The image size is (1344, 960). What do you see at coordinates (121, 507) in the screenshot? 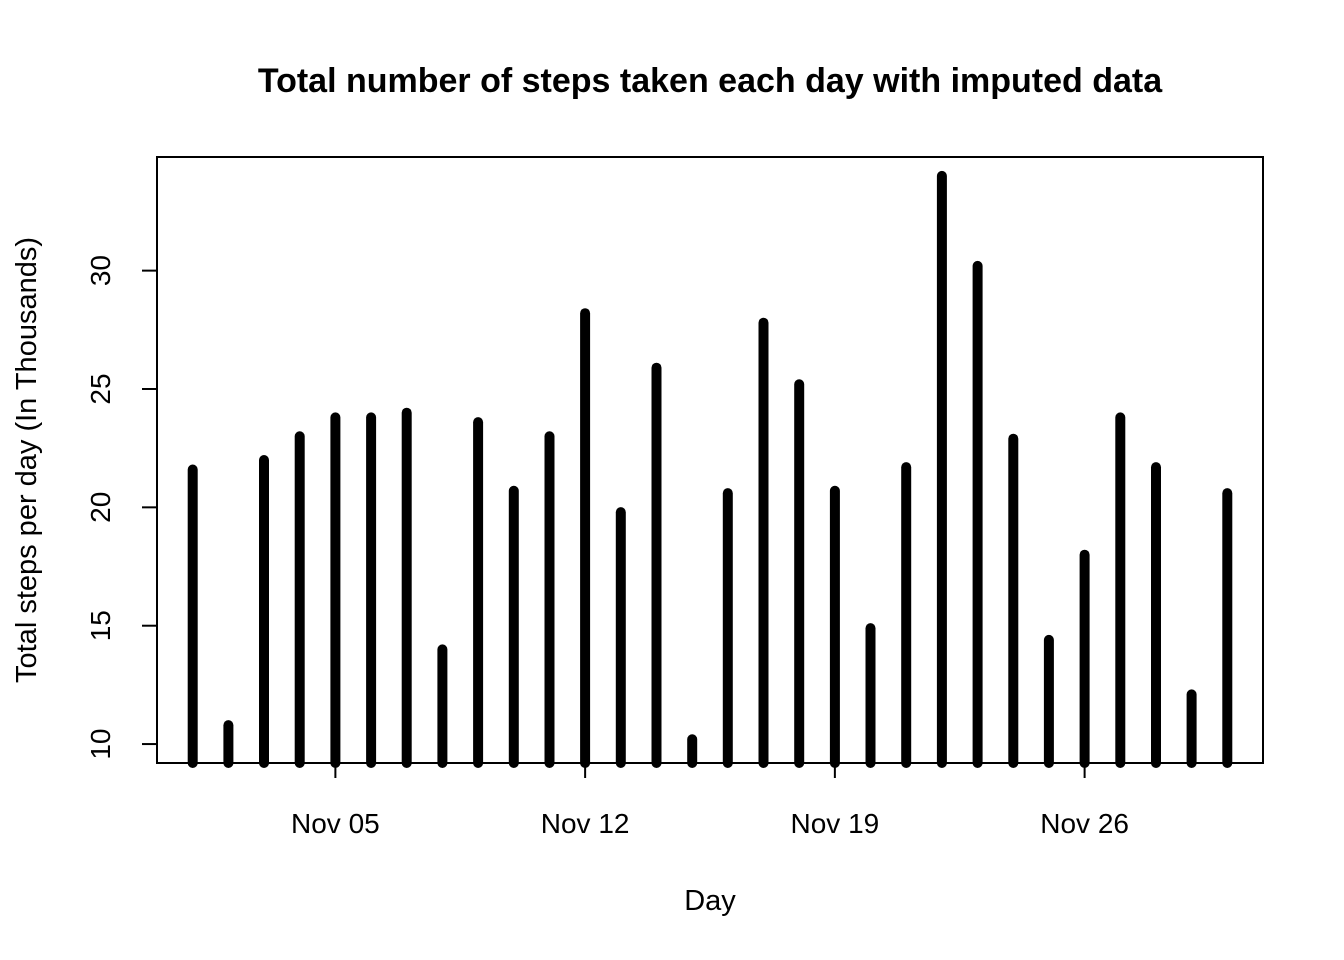
I see `y-axis: 10 15 20 25 30` at bounding box center [121, 507].